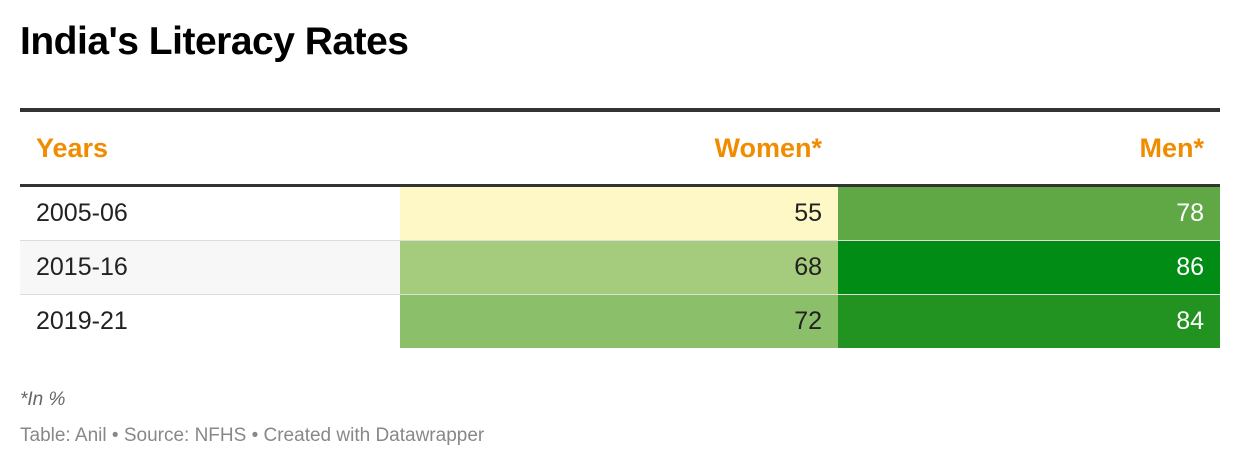 This screenshot has width=1240, height=470. I want to click on column-header-women: Women*, so click(619, 149).